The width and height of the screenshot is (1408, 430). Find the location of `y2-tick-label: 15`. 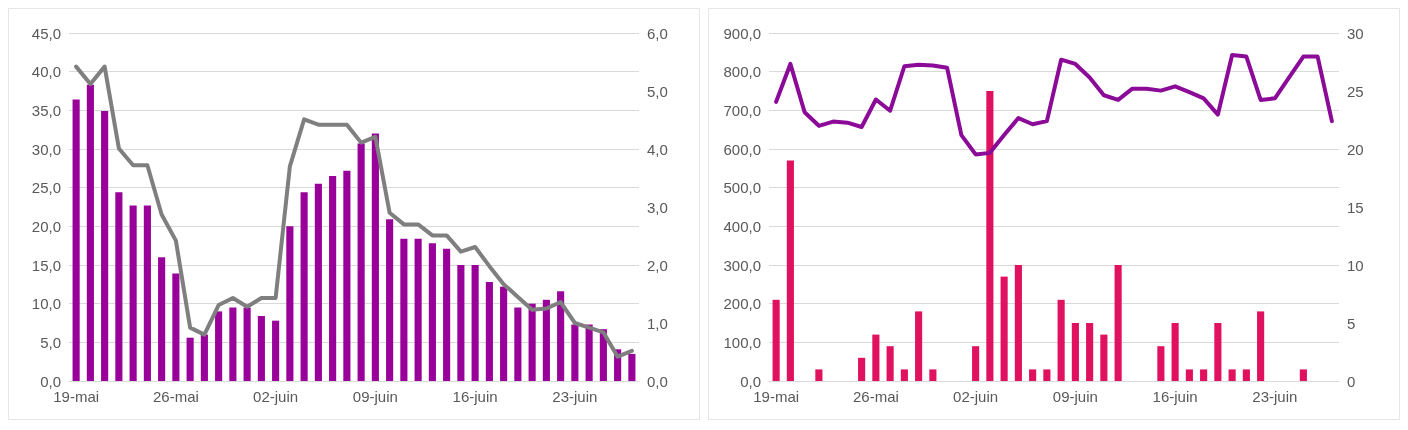

y2-tick-label: 15 is located at coordinates (1355, 207).